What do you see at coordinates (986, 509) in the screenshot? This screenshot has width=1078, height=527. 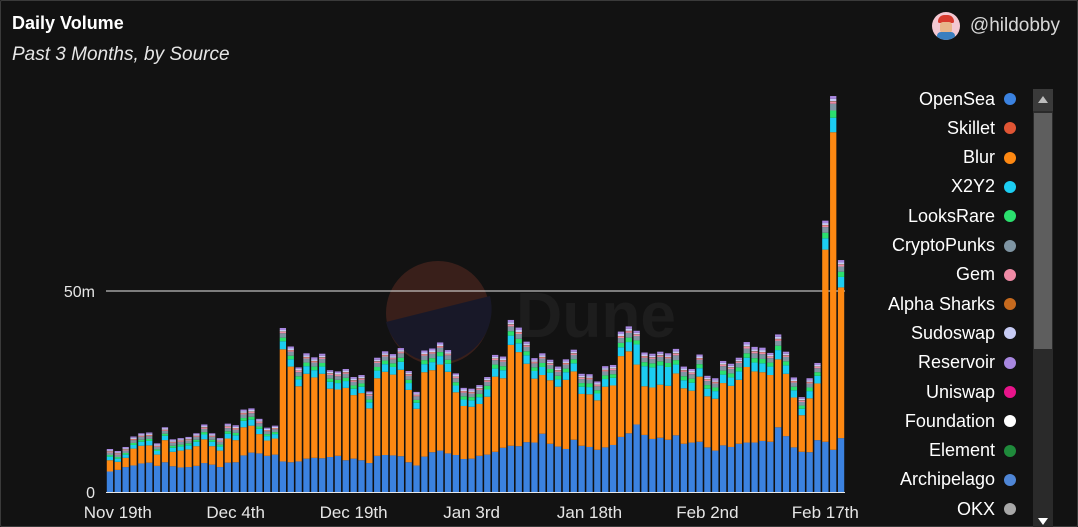 I see `legend-item: OKX` at bounding box center [986, 509].